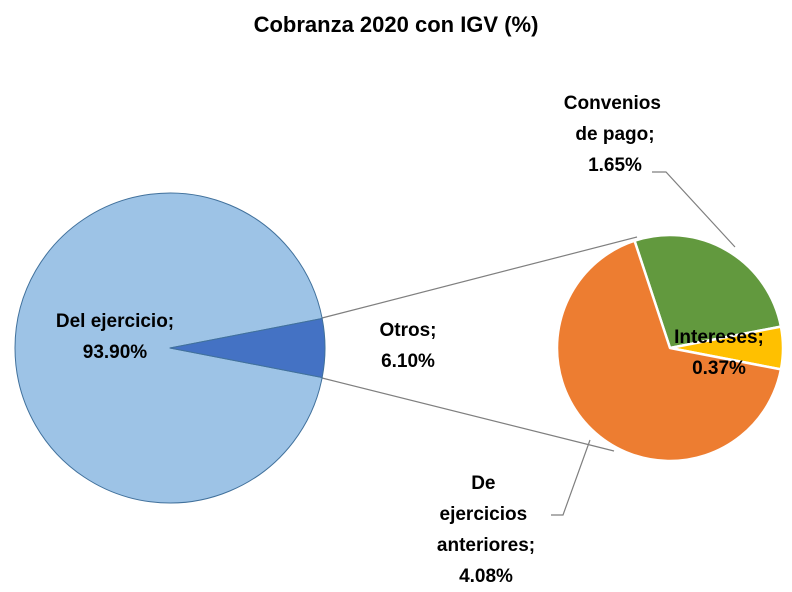 The height and width of the screenshot is (592, 792). What do you see at coordinates (615, 165) in the screenshot?
I see `data-label: 1.65%` at bounding box center [615, 165].